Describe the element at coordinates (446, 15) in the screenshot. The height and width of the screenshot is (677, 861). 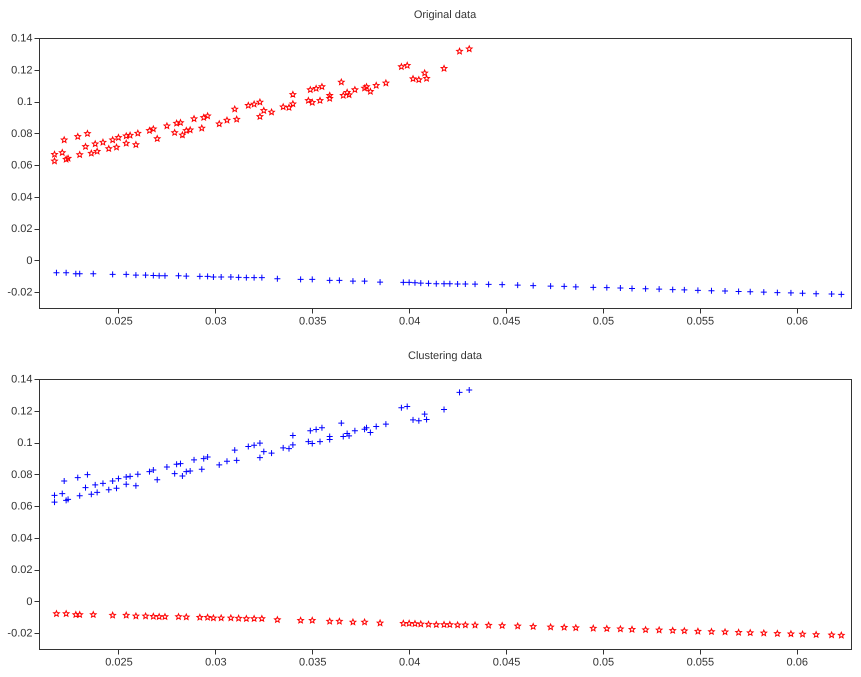
I see `chart-title: Original data` at that location.